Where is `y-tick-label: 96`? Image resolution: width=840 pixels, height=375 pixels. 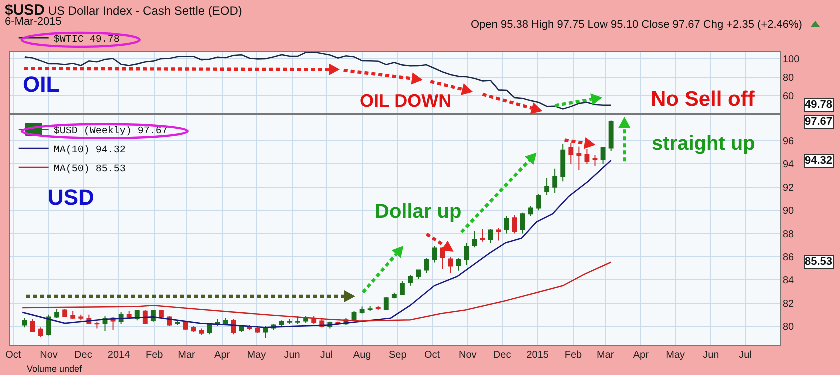
y-tick-label: 96 is located at coordinates (789, 142).